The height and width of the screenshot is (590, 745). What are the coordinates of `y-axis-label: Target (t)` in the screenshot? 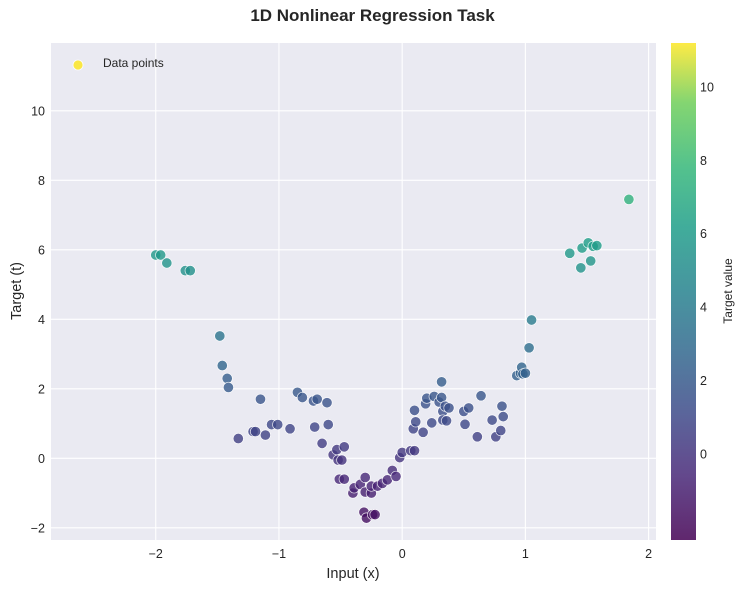 It's located at (17, 291).